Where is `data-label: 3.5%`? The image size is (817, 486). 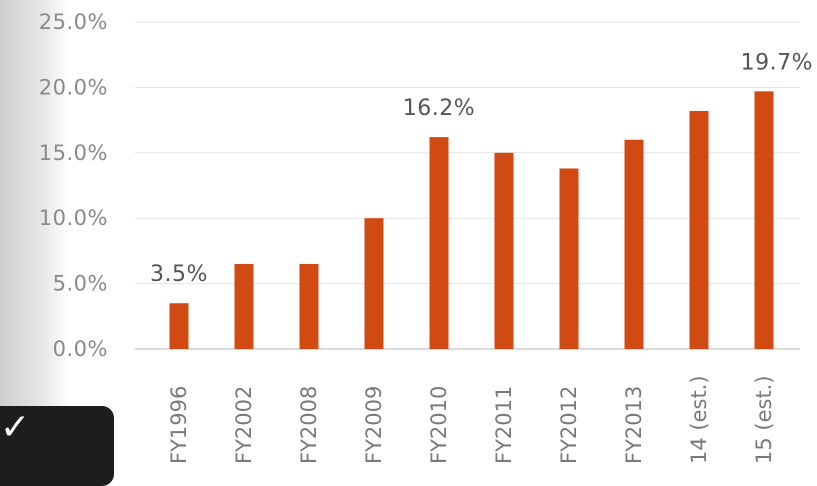 data-label: 3.5% is located at coordinates (179, 274).